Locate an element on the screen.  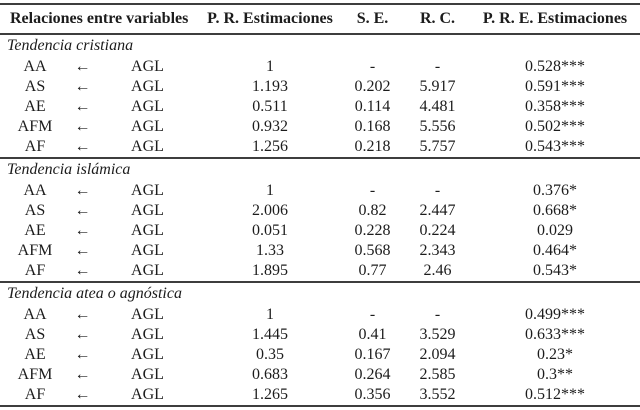
pr-estimate-value: 1.33 is located at coordinates (270, 250).